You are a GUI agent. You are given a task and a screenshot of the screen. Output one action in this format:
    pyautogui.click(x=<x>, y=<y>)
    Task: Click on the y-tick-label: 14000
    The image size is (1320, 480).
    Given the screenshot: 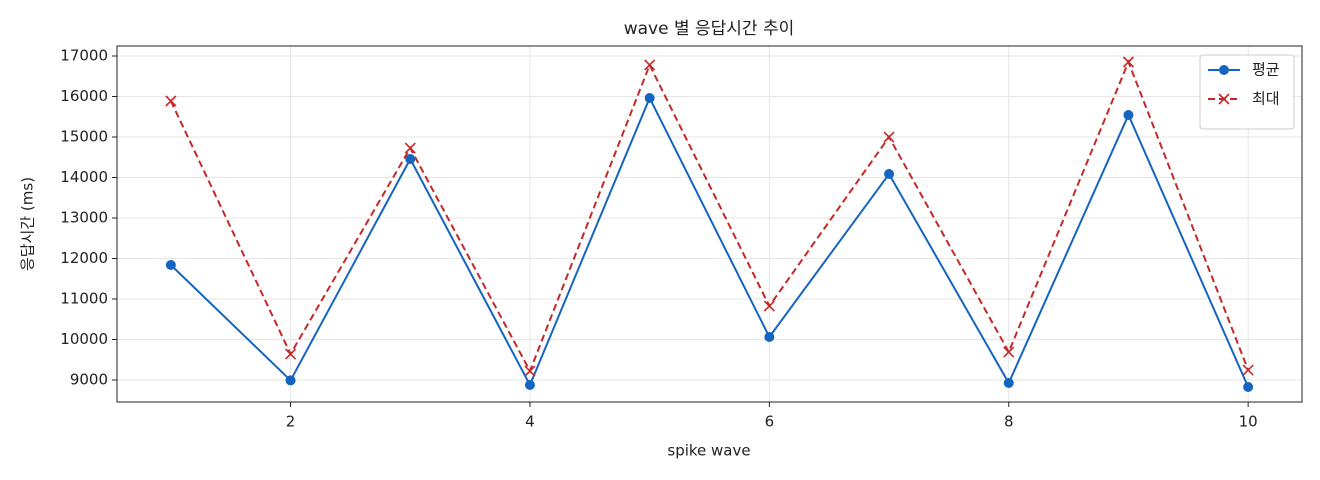 What is the action you would take?
    pyautogui.click(x=84, y=177)
    